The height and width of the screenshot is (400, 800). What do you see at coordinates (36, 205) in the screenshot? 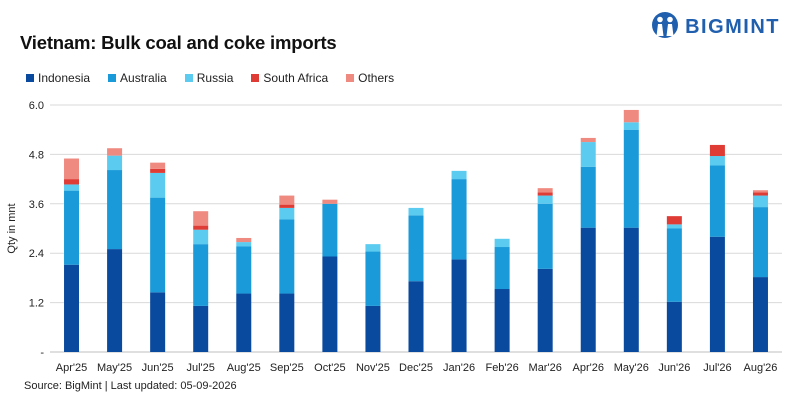
I see `y-tick-label: 3.6` at bounding box center [36, 205].